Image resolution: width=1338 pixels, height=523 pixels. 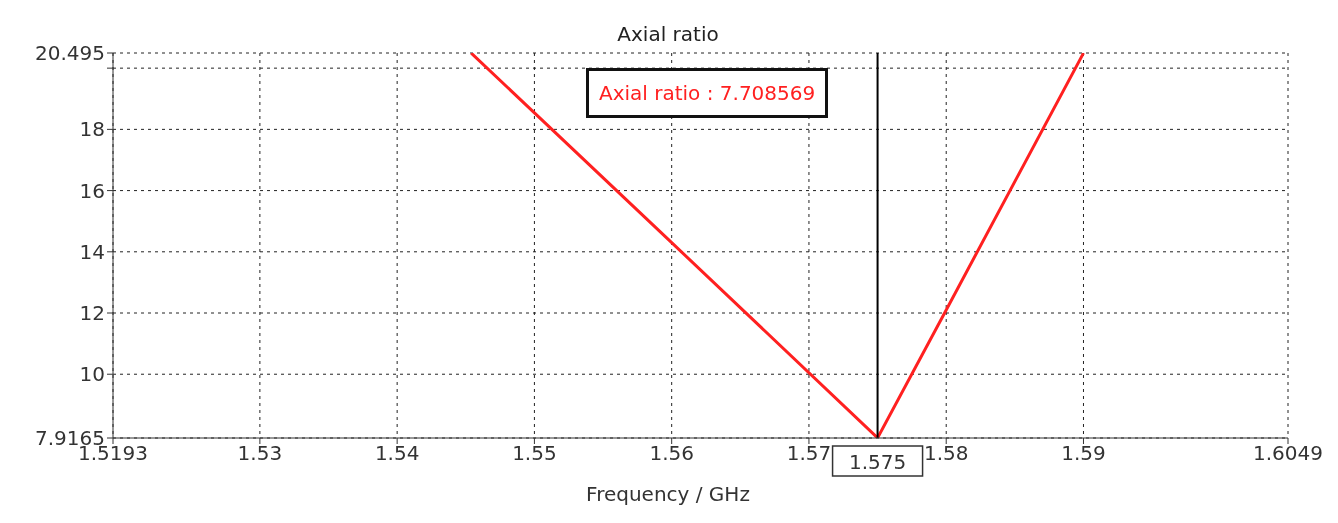 What do you see at coordinates (946, 453) in the screenshot?
I see `x-tick-label: 1.58` at bounding box center [946, 453].